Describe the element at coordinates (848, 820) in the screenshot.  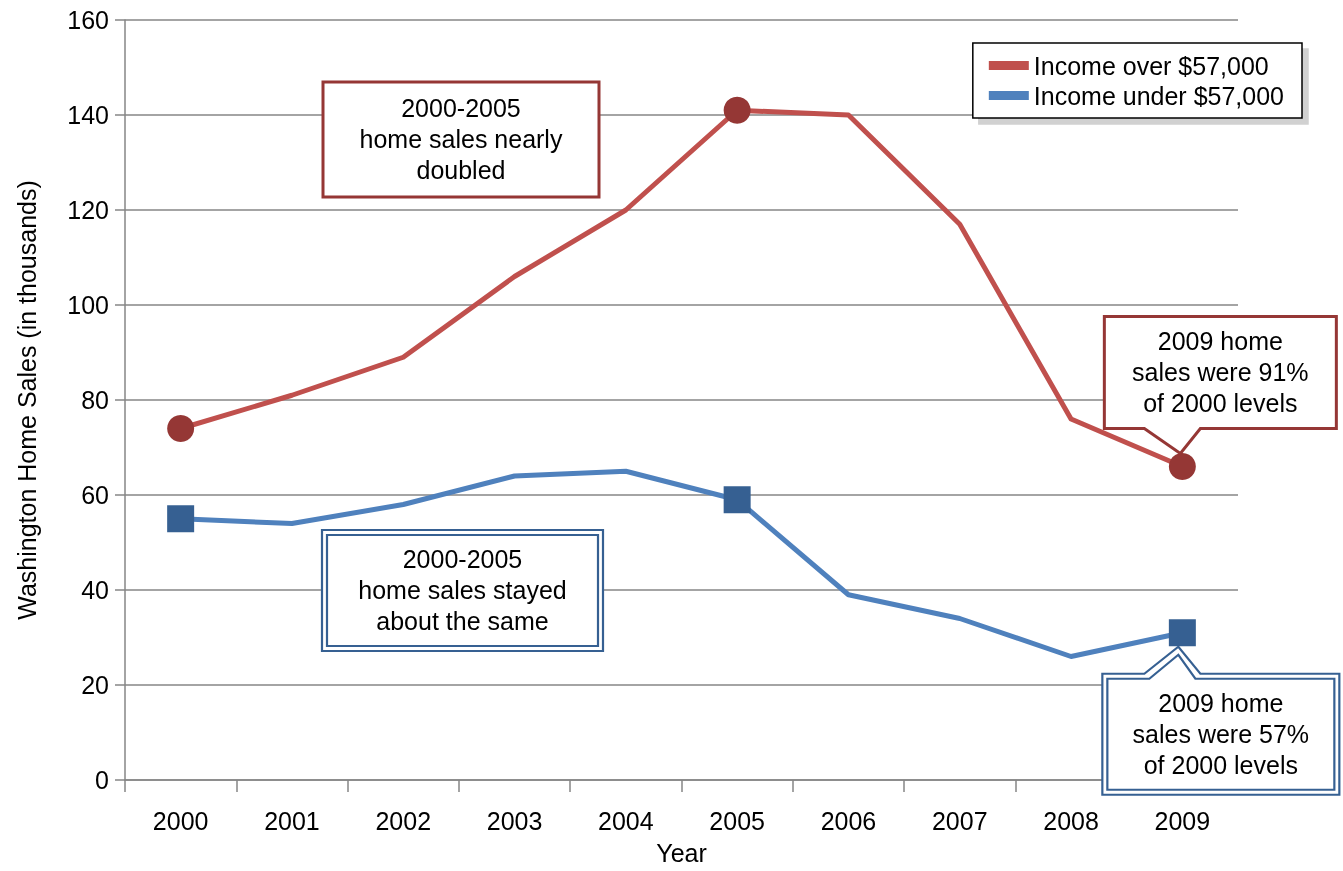
I see `x-tick-label: 2006` at that location.